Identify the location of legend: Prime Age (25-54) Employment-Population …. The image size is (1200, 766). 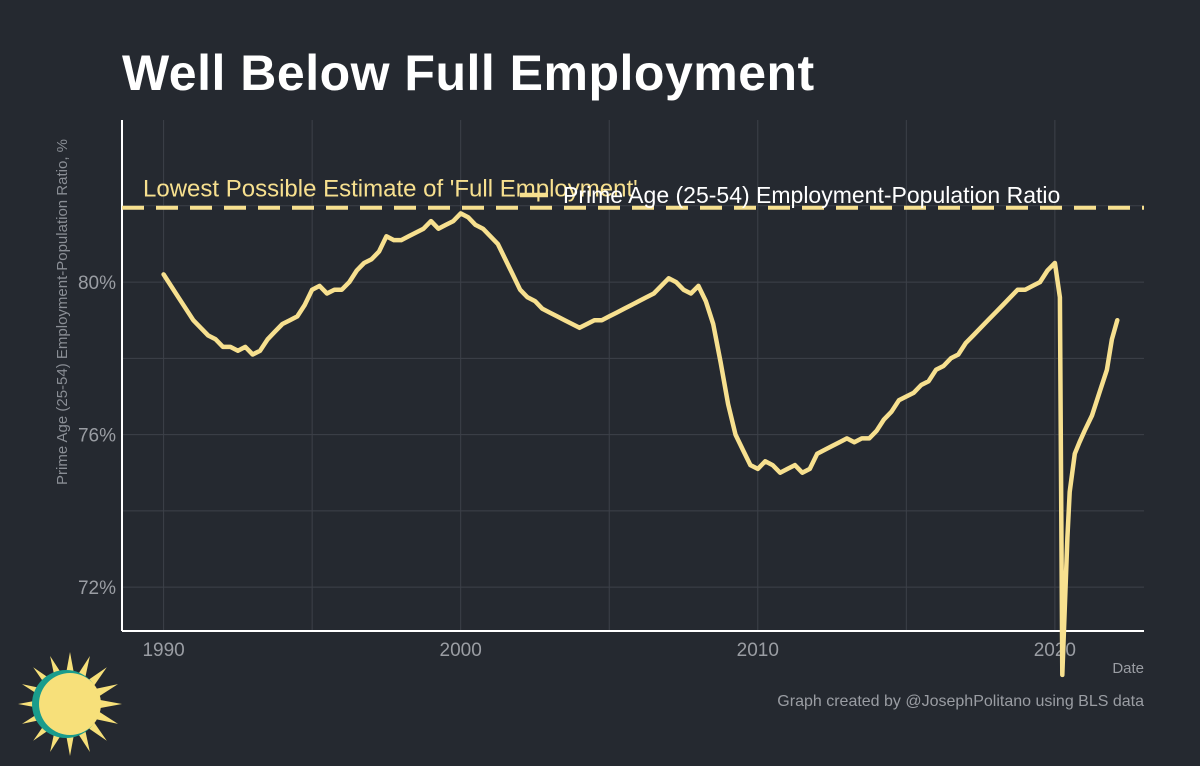
(790, 195).